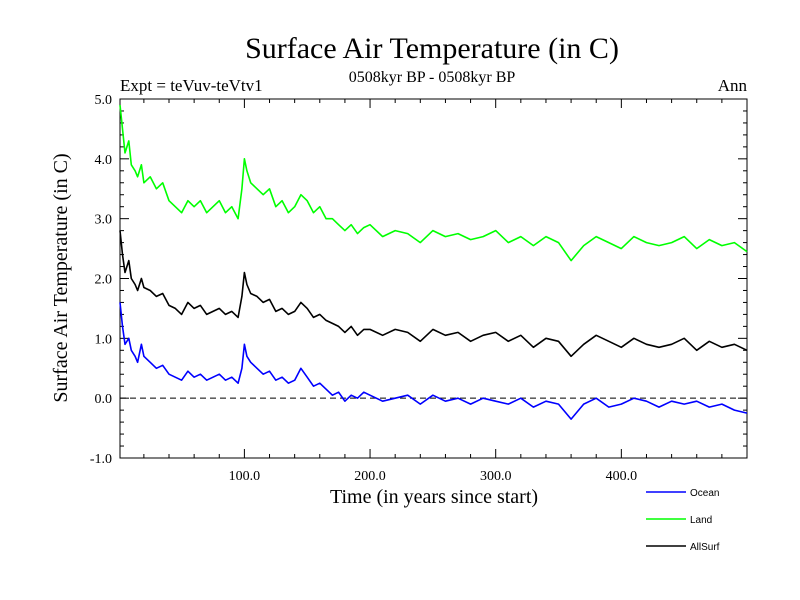 The image size is (800, 600). I want to click on chart-subtitle-right: Ann, so click(733, 85).